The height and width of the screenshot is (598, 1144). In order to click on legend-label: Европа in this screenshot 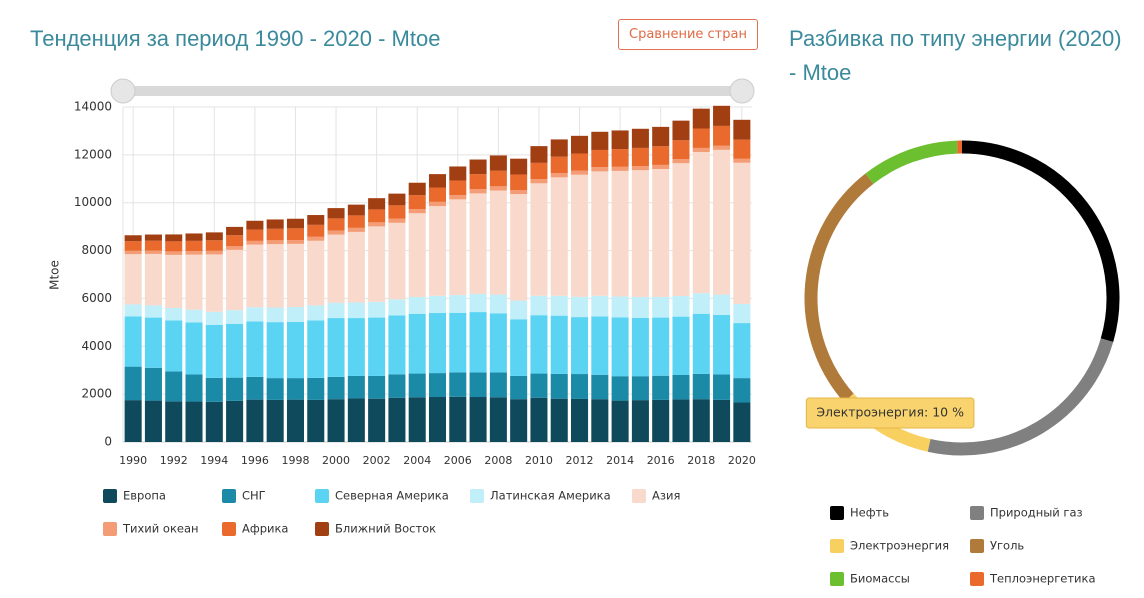, I will do `click(144, 496)`.